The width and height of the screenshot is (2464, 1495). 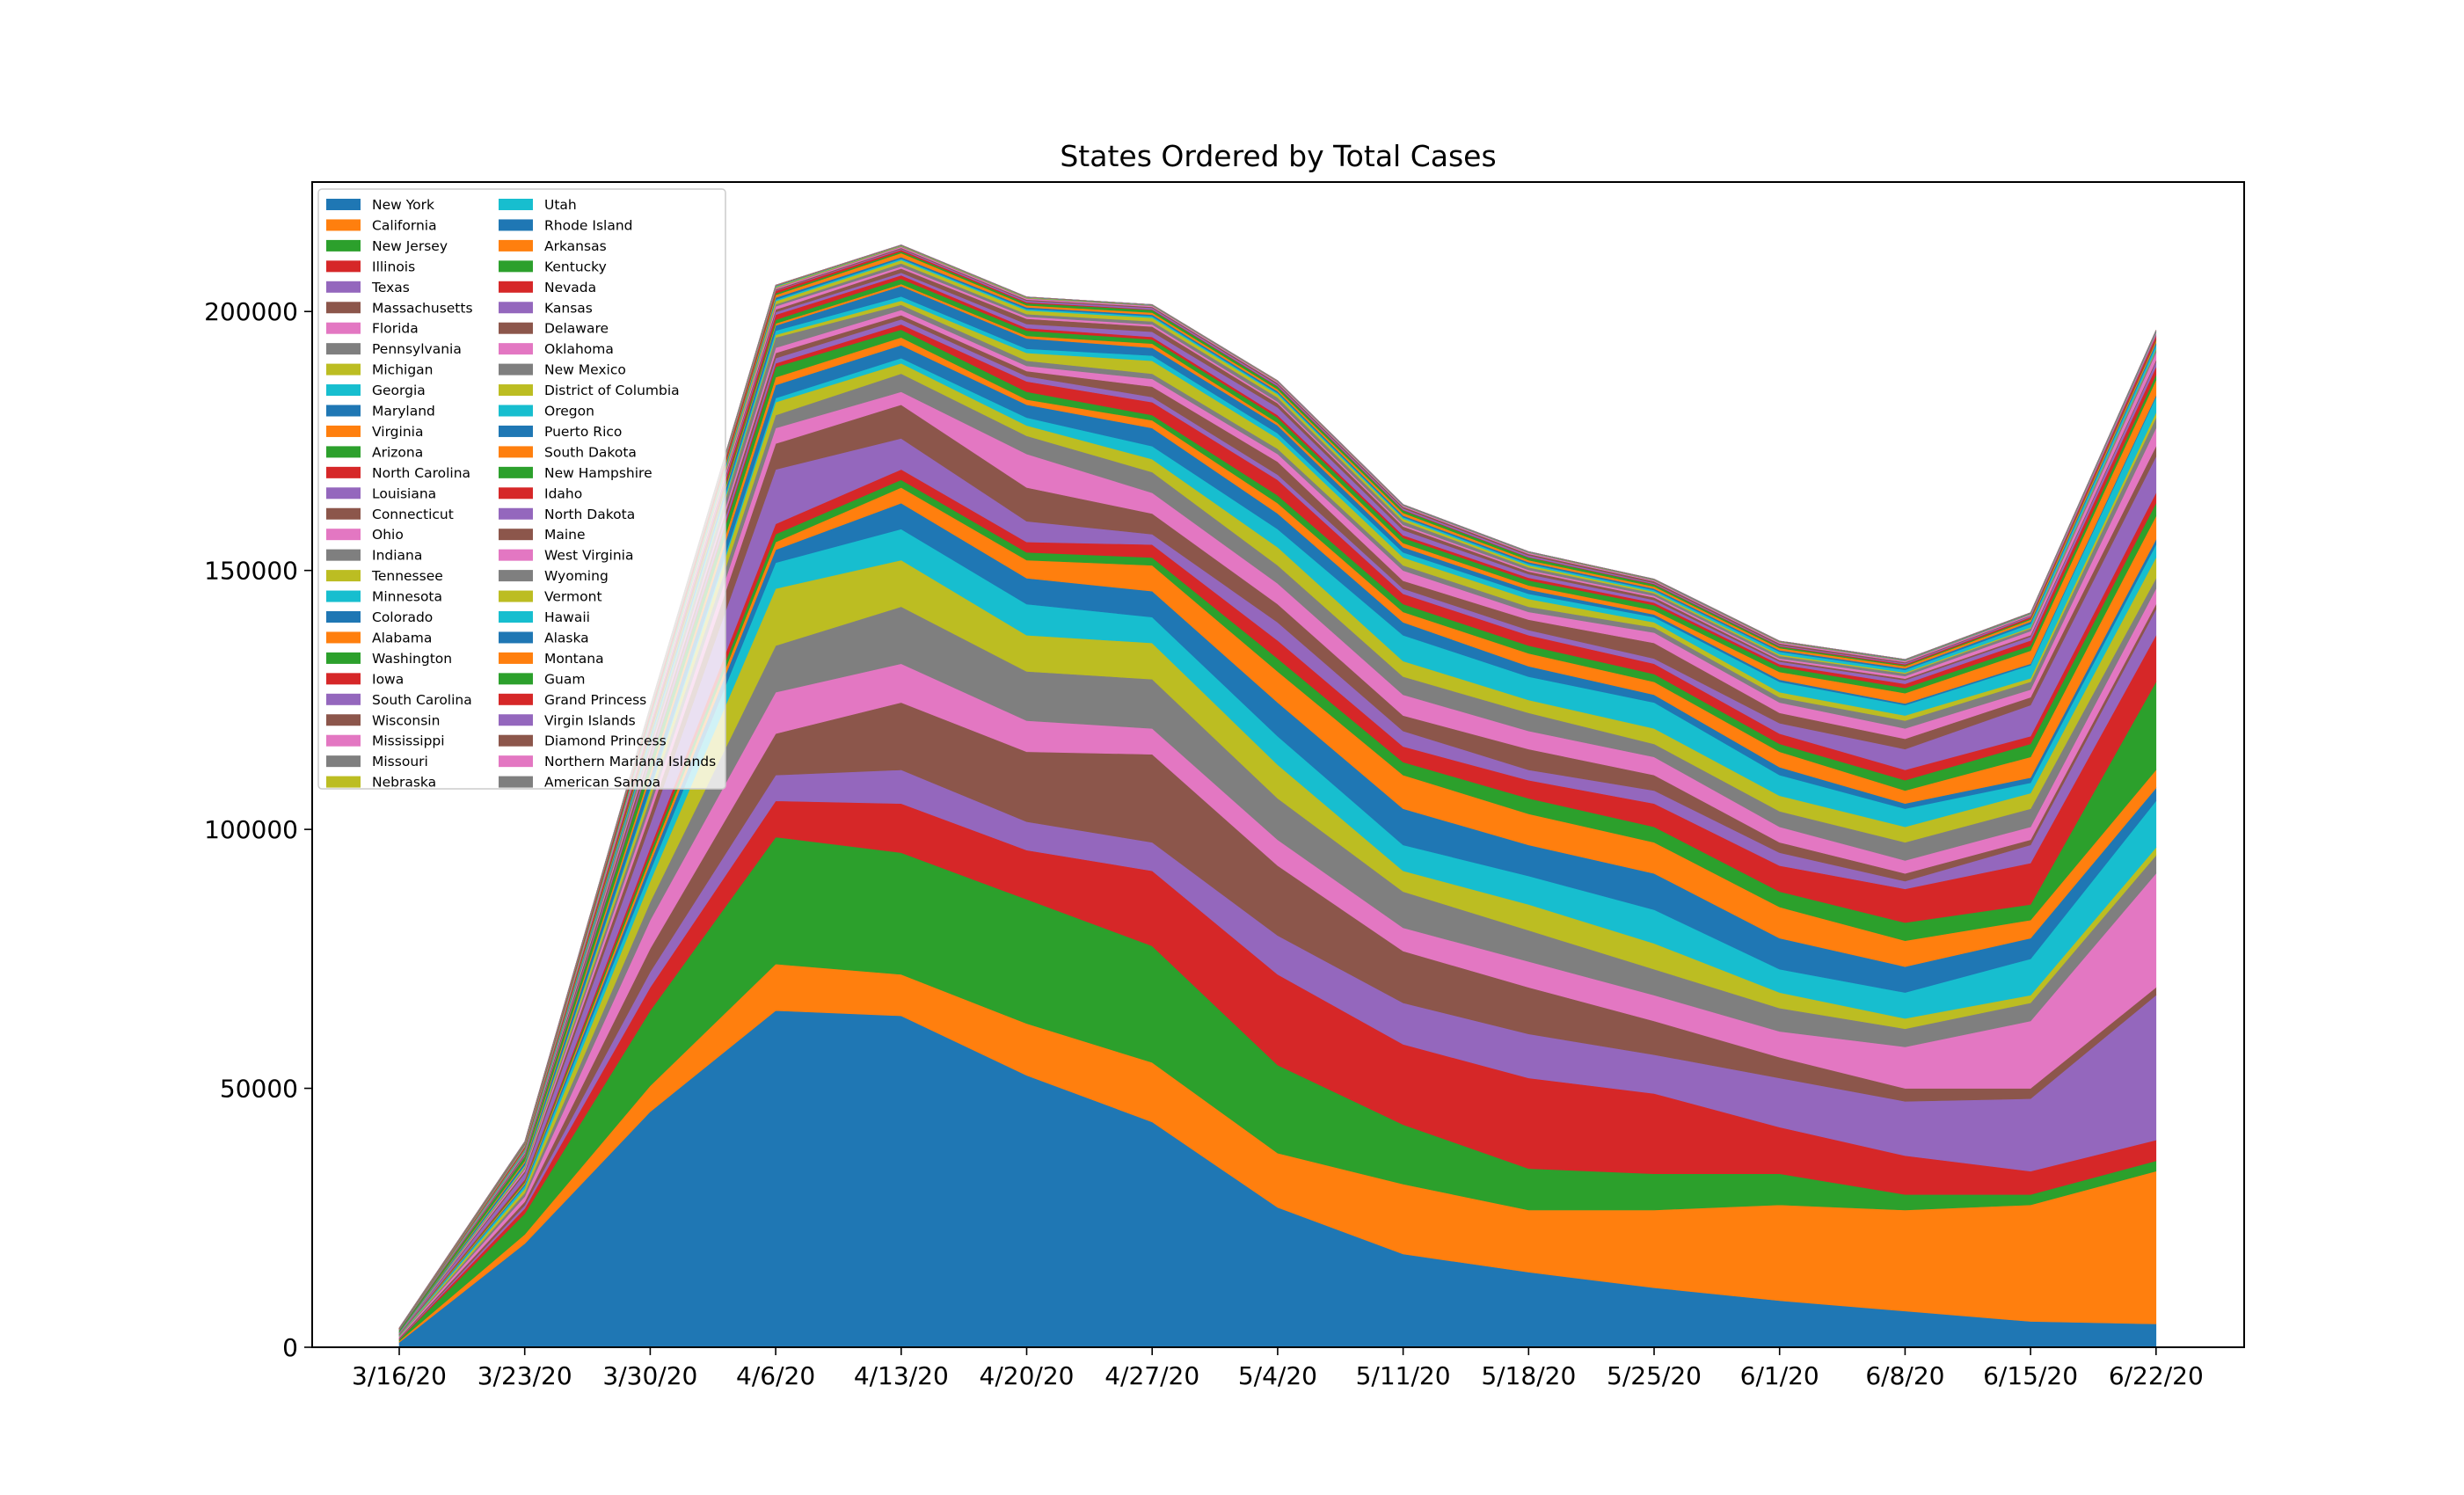 What do you see at coordinates (588, 556) in the screenshot?
I see `legend-entry-label: West Virginia` at bounding box center [588, 556].